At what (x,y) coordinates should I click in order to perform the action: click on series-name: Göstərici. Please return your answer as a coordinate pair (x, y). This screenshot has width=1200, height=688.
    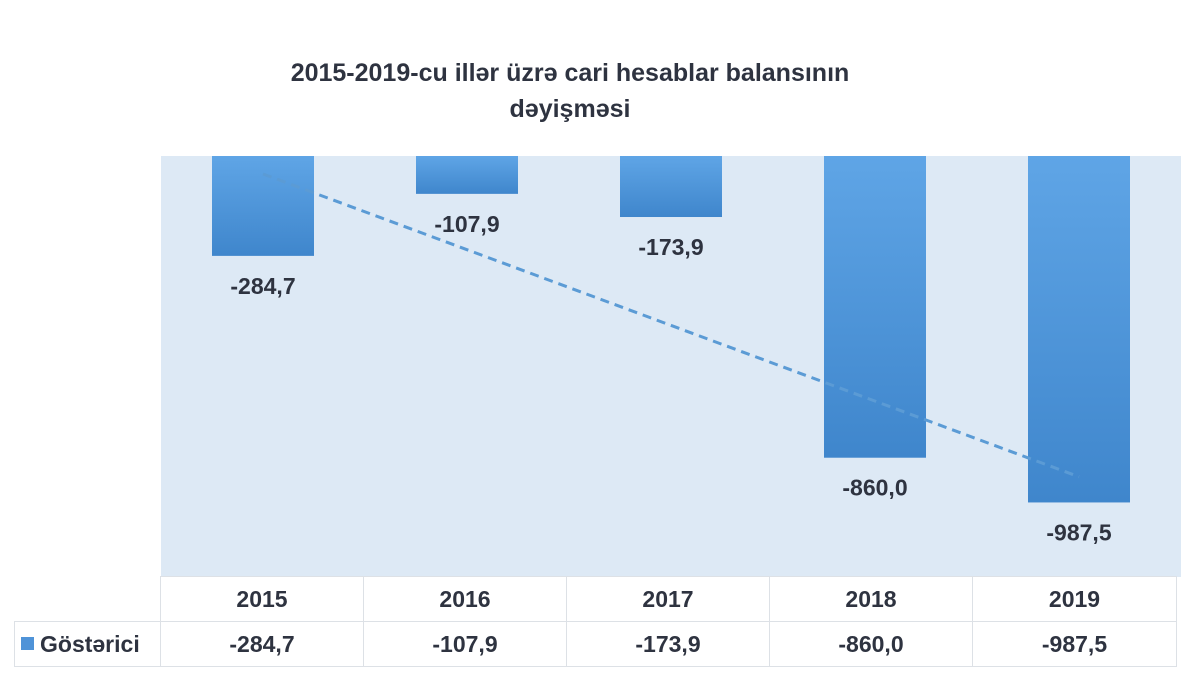
    Looking at the image, I should click on (90, 643).